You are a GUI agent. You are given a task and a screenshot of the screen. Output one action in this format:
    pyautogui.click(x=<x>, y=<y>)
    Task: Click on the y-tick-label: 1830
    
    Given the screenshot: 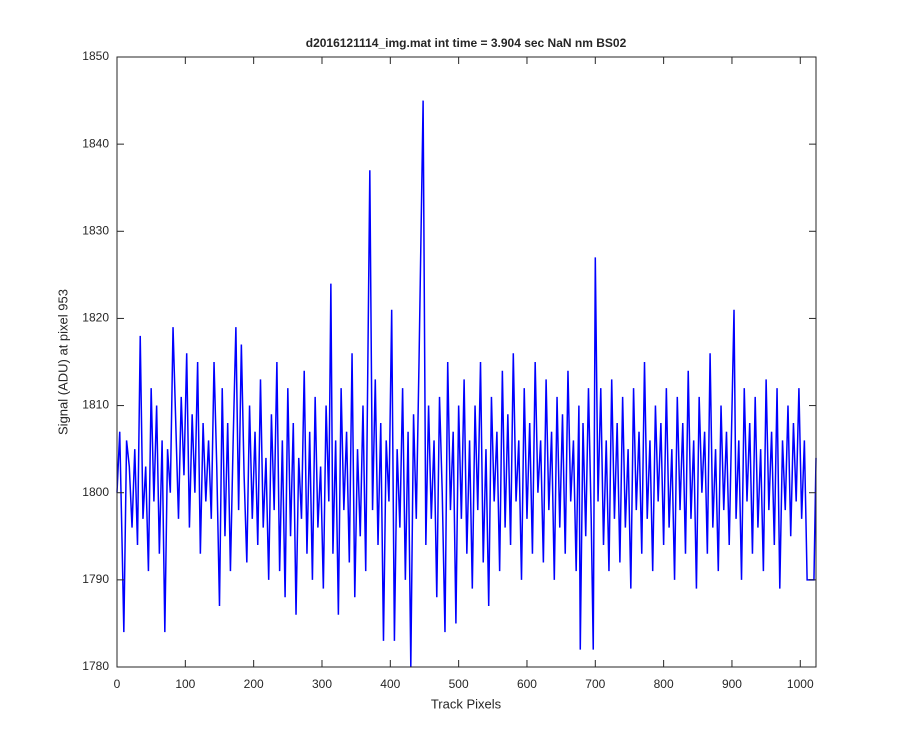 What is the action you would take?
    pyautogui.click(x=95, y=230)
    